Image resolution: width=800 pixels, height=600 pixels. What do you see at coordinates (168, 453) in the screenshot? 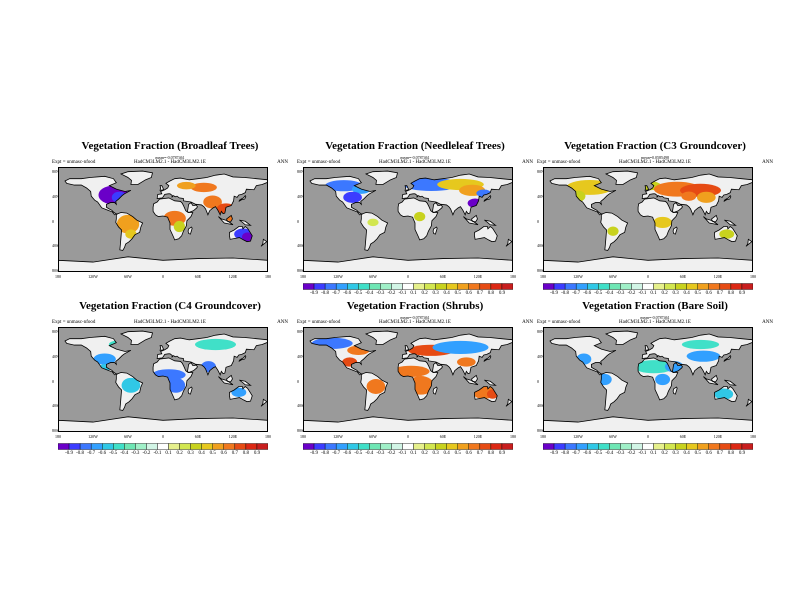
I see `colorbar-tick-label: 0.1` at bounding box center [168, 453].